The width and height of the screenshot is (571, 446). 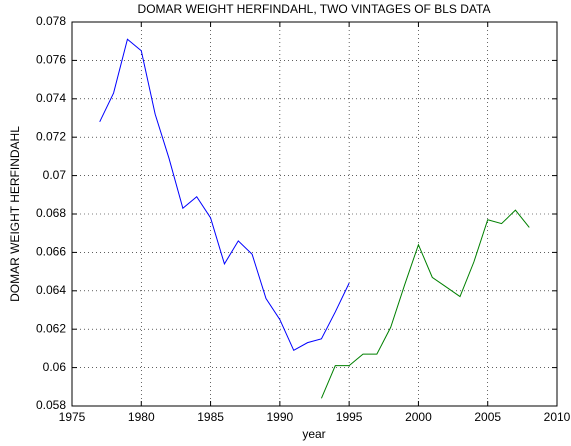 I want to click on x-tick-label: 1990, so click(x=280, y=417).